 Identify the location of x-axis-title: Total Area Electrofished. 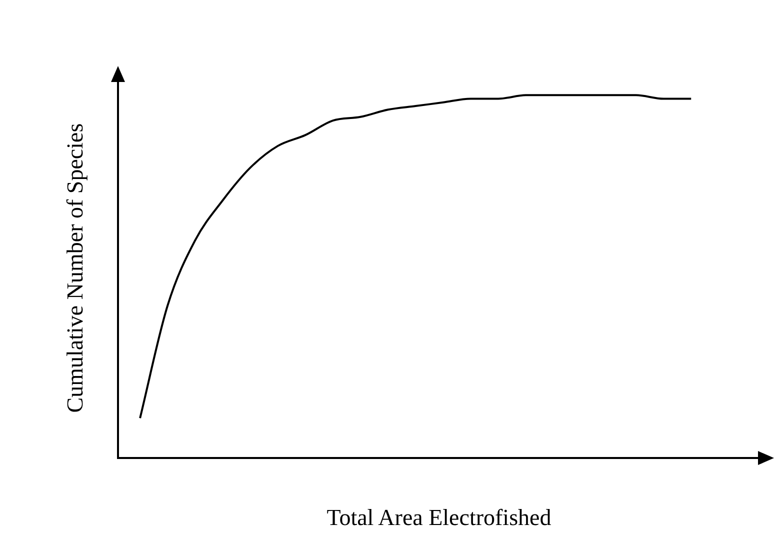
(439, 518).